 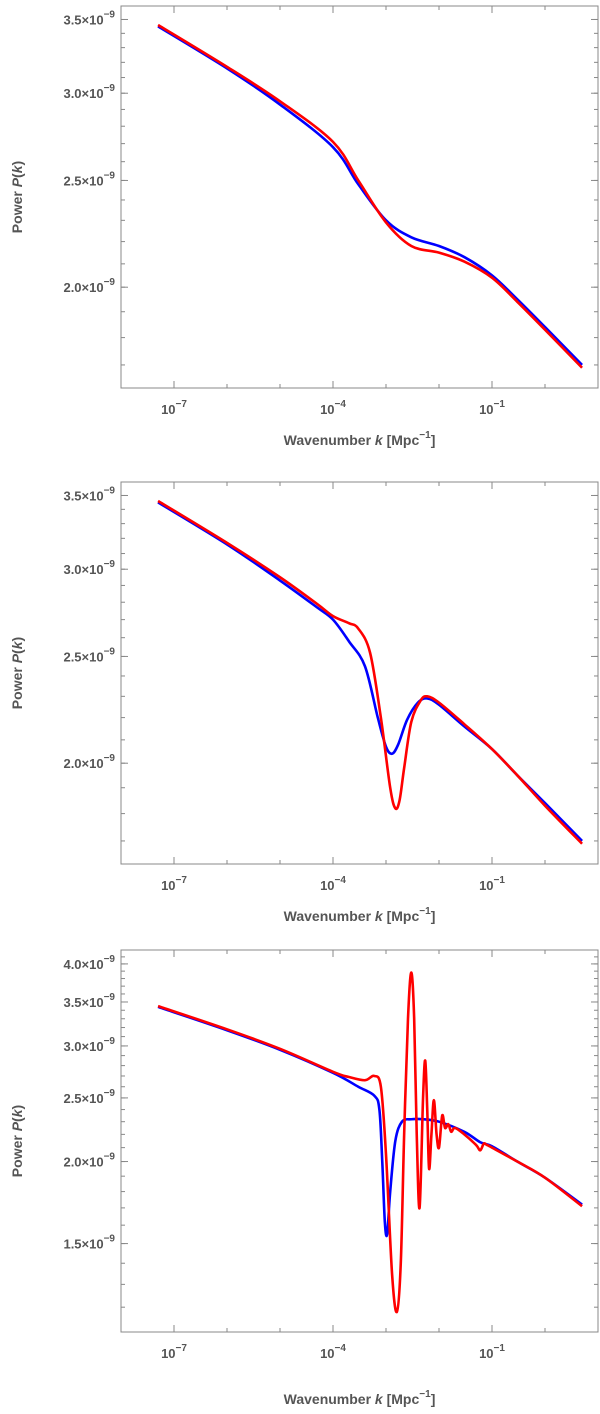 What do you see at coordinates (89, 1243) in the screenshot?
I see `y-tick-label: 1.5×10⁻⁹` at bounding box center [89, 1243].